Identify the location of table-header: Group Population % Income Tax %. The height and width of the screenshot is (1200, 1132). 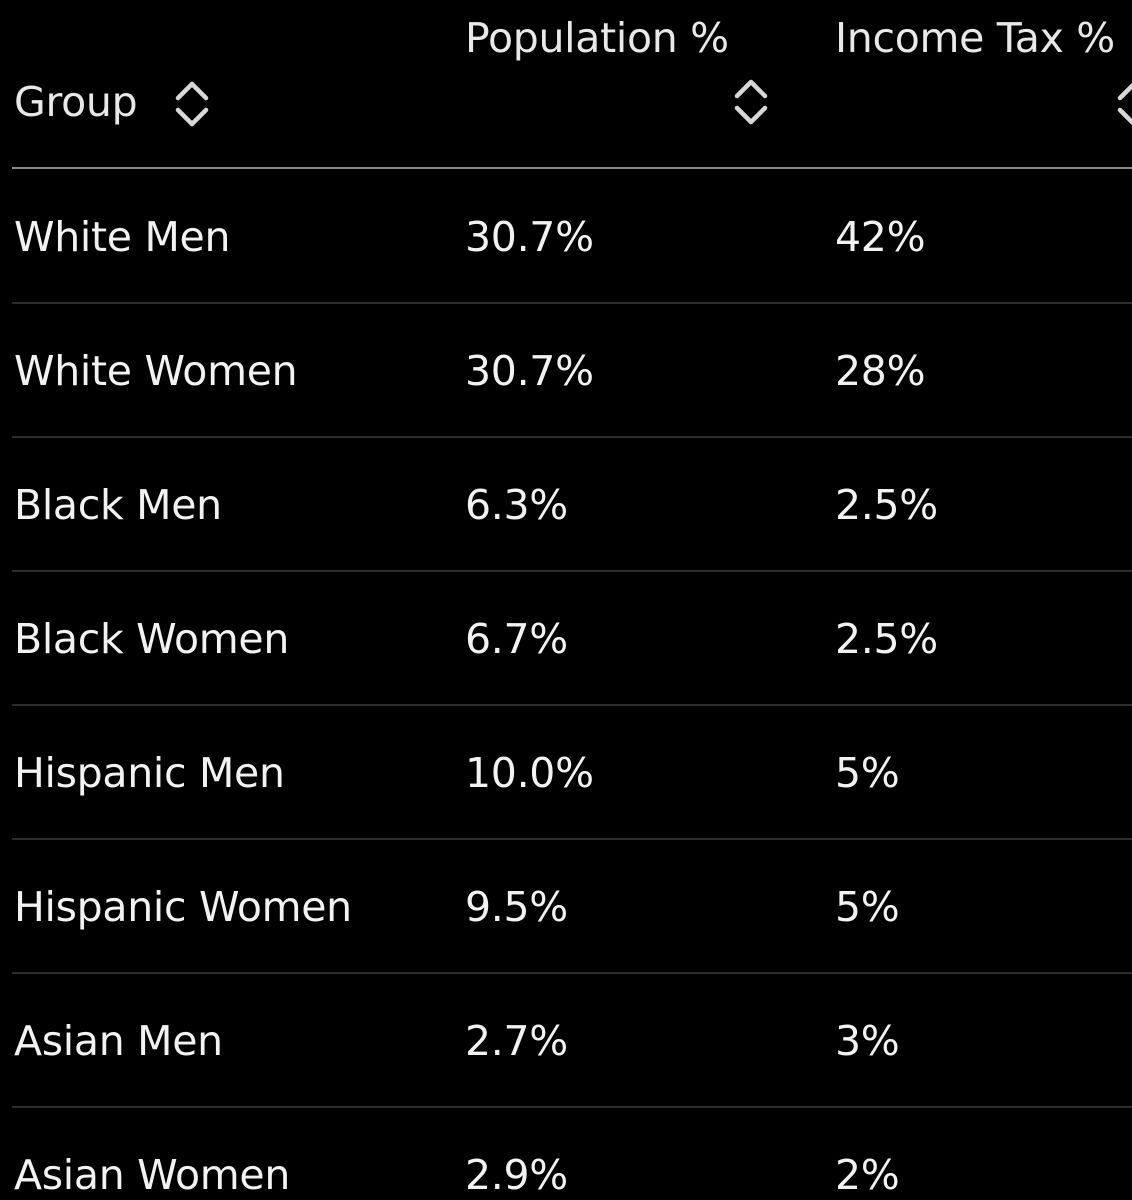
(566, 85).